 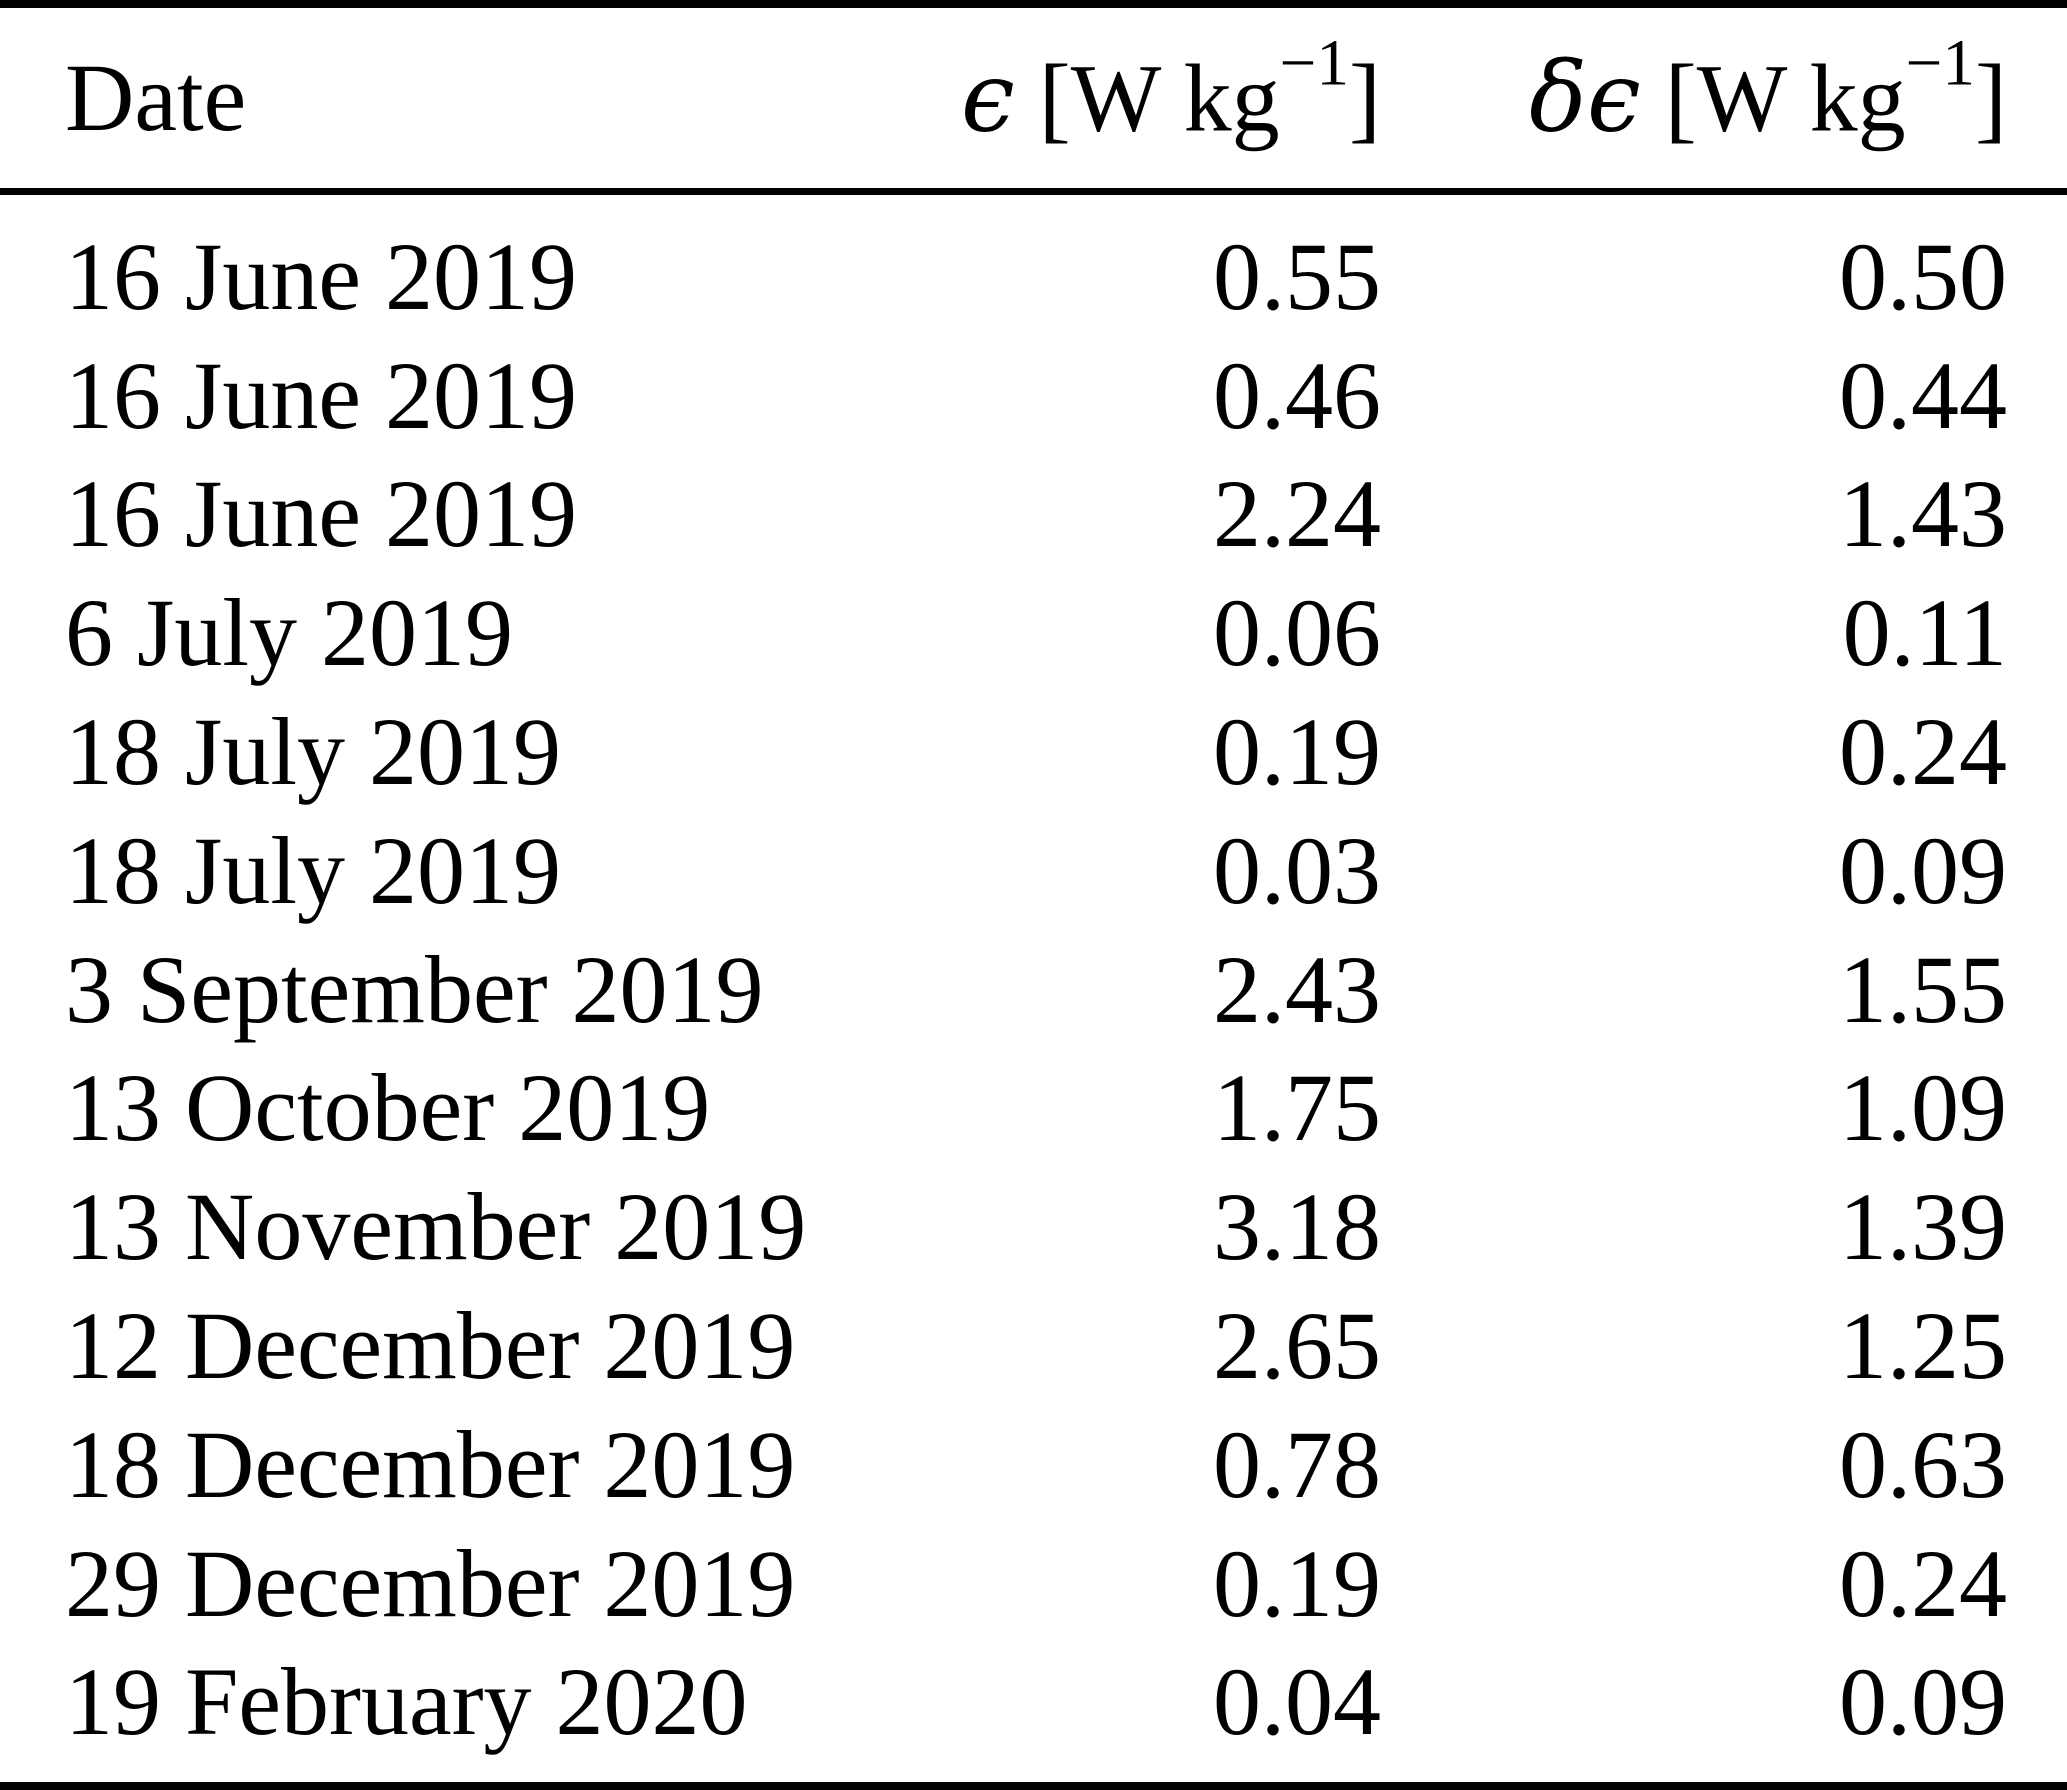 I want to click on column-header-epsilon: ϵ [W kg−1], so click(x=1170, y=91).